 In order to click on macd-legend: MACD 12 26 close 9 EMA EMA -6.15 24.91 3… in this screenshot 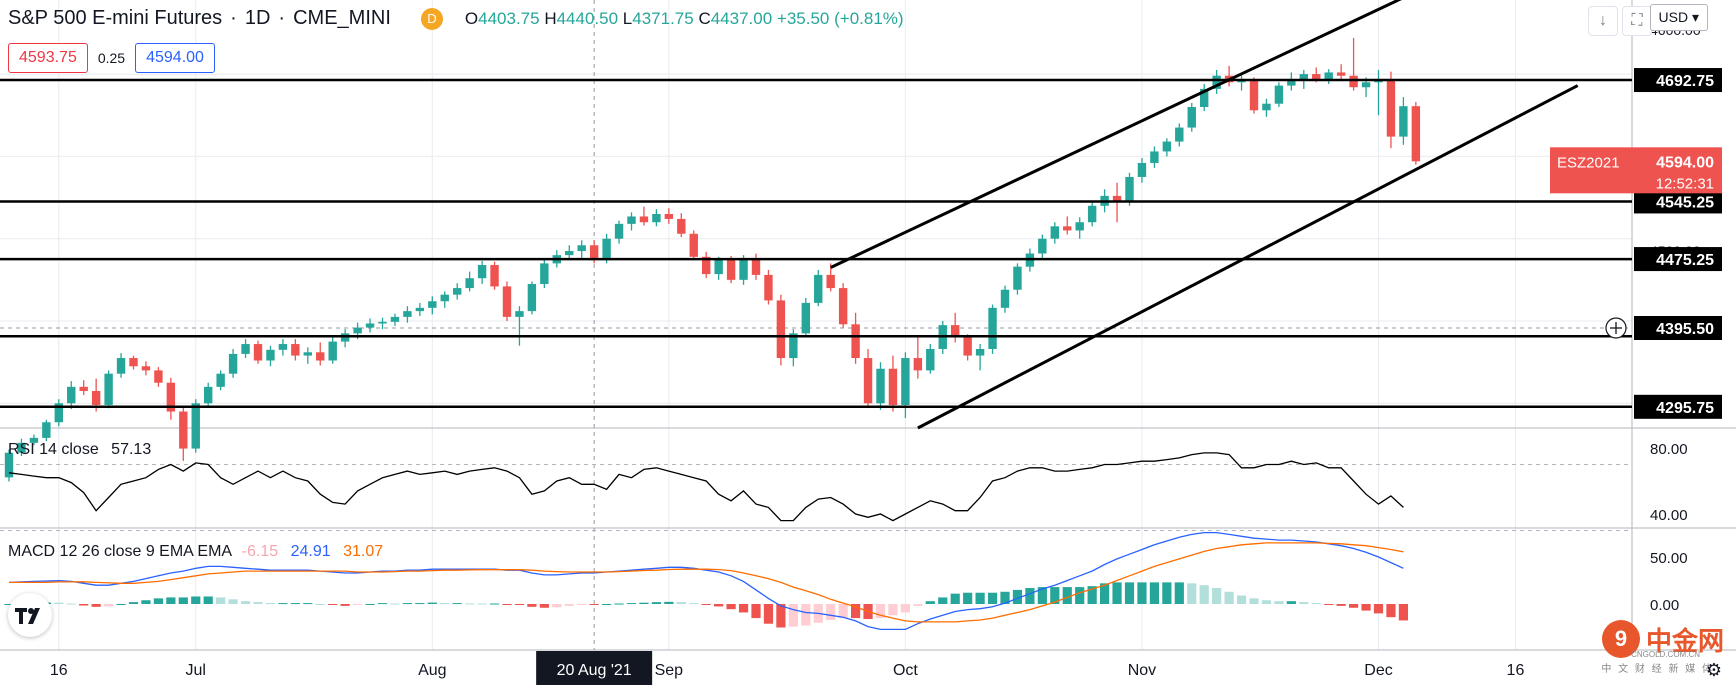, I will do `click(195, 552)`.